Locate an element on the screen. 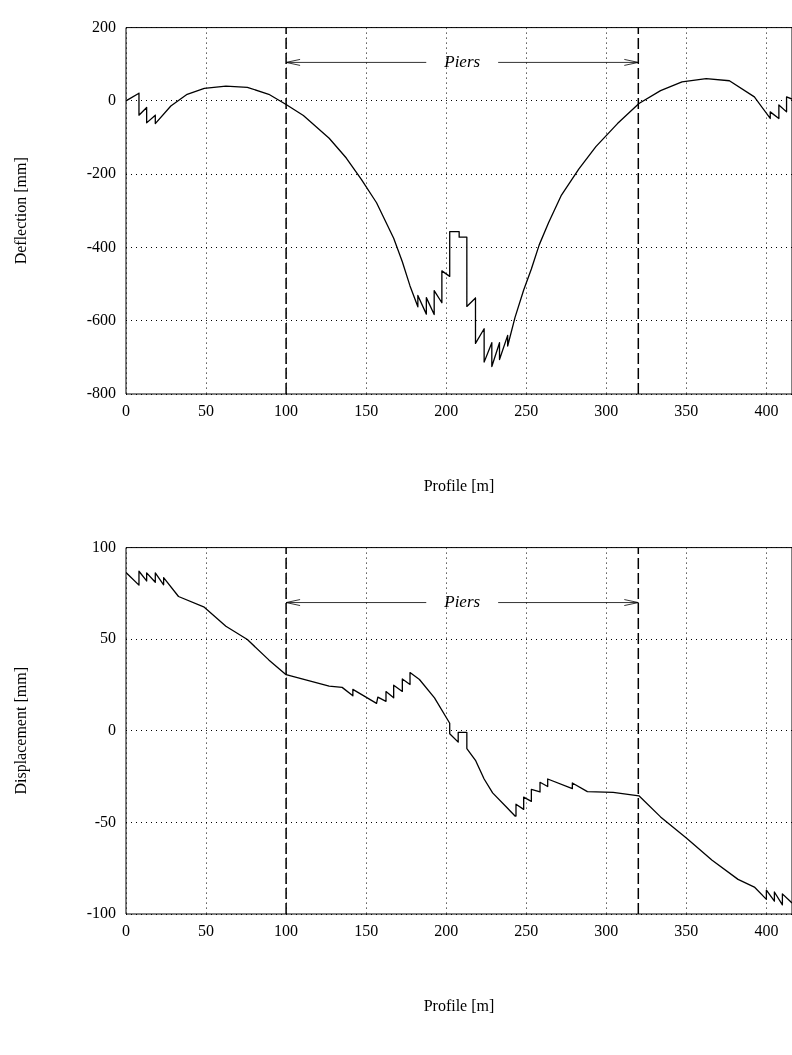 This screenshot has width=792, height=1055. y-tick-label: 200 is located at coordinates (104, 26).